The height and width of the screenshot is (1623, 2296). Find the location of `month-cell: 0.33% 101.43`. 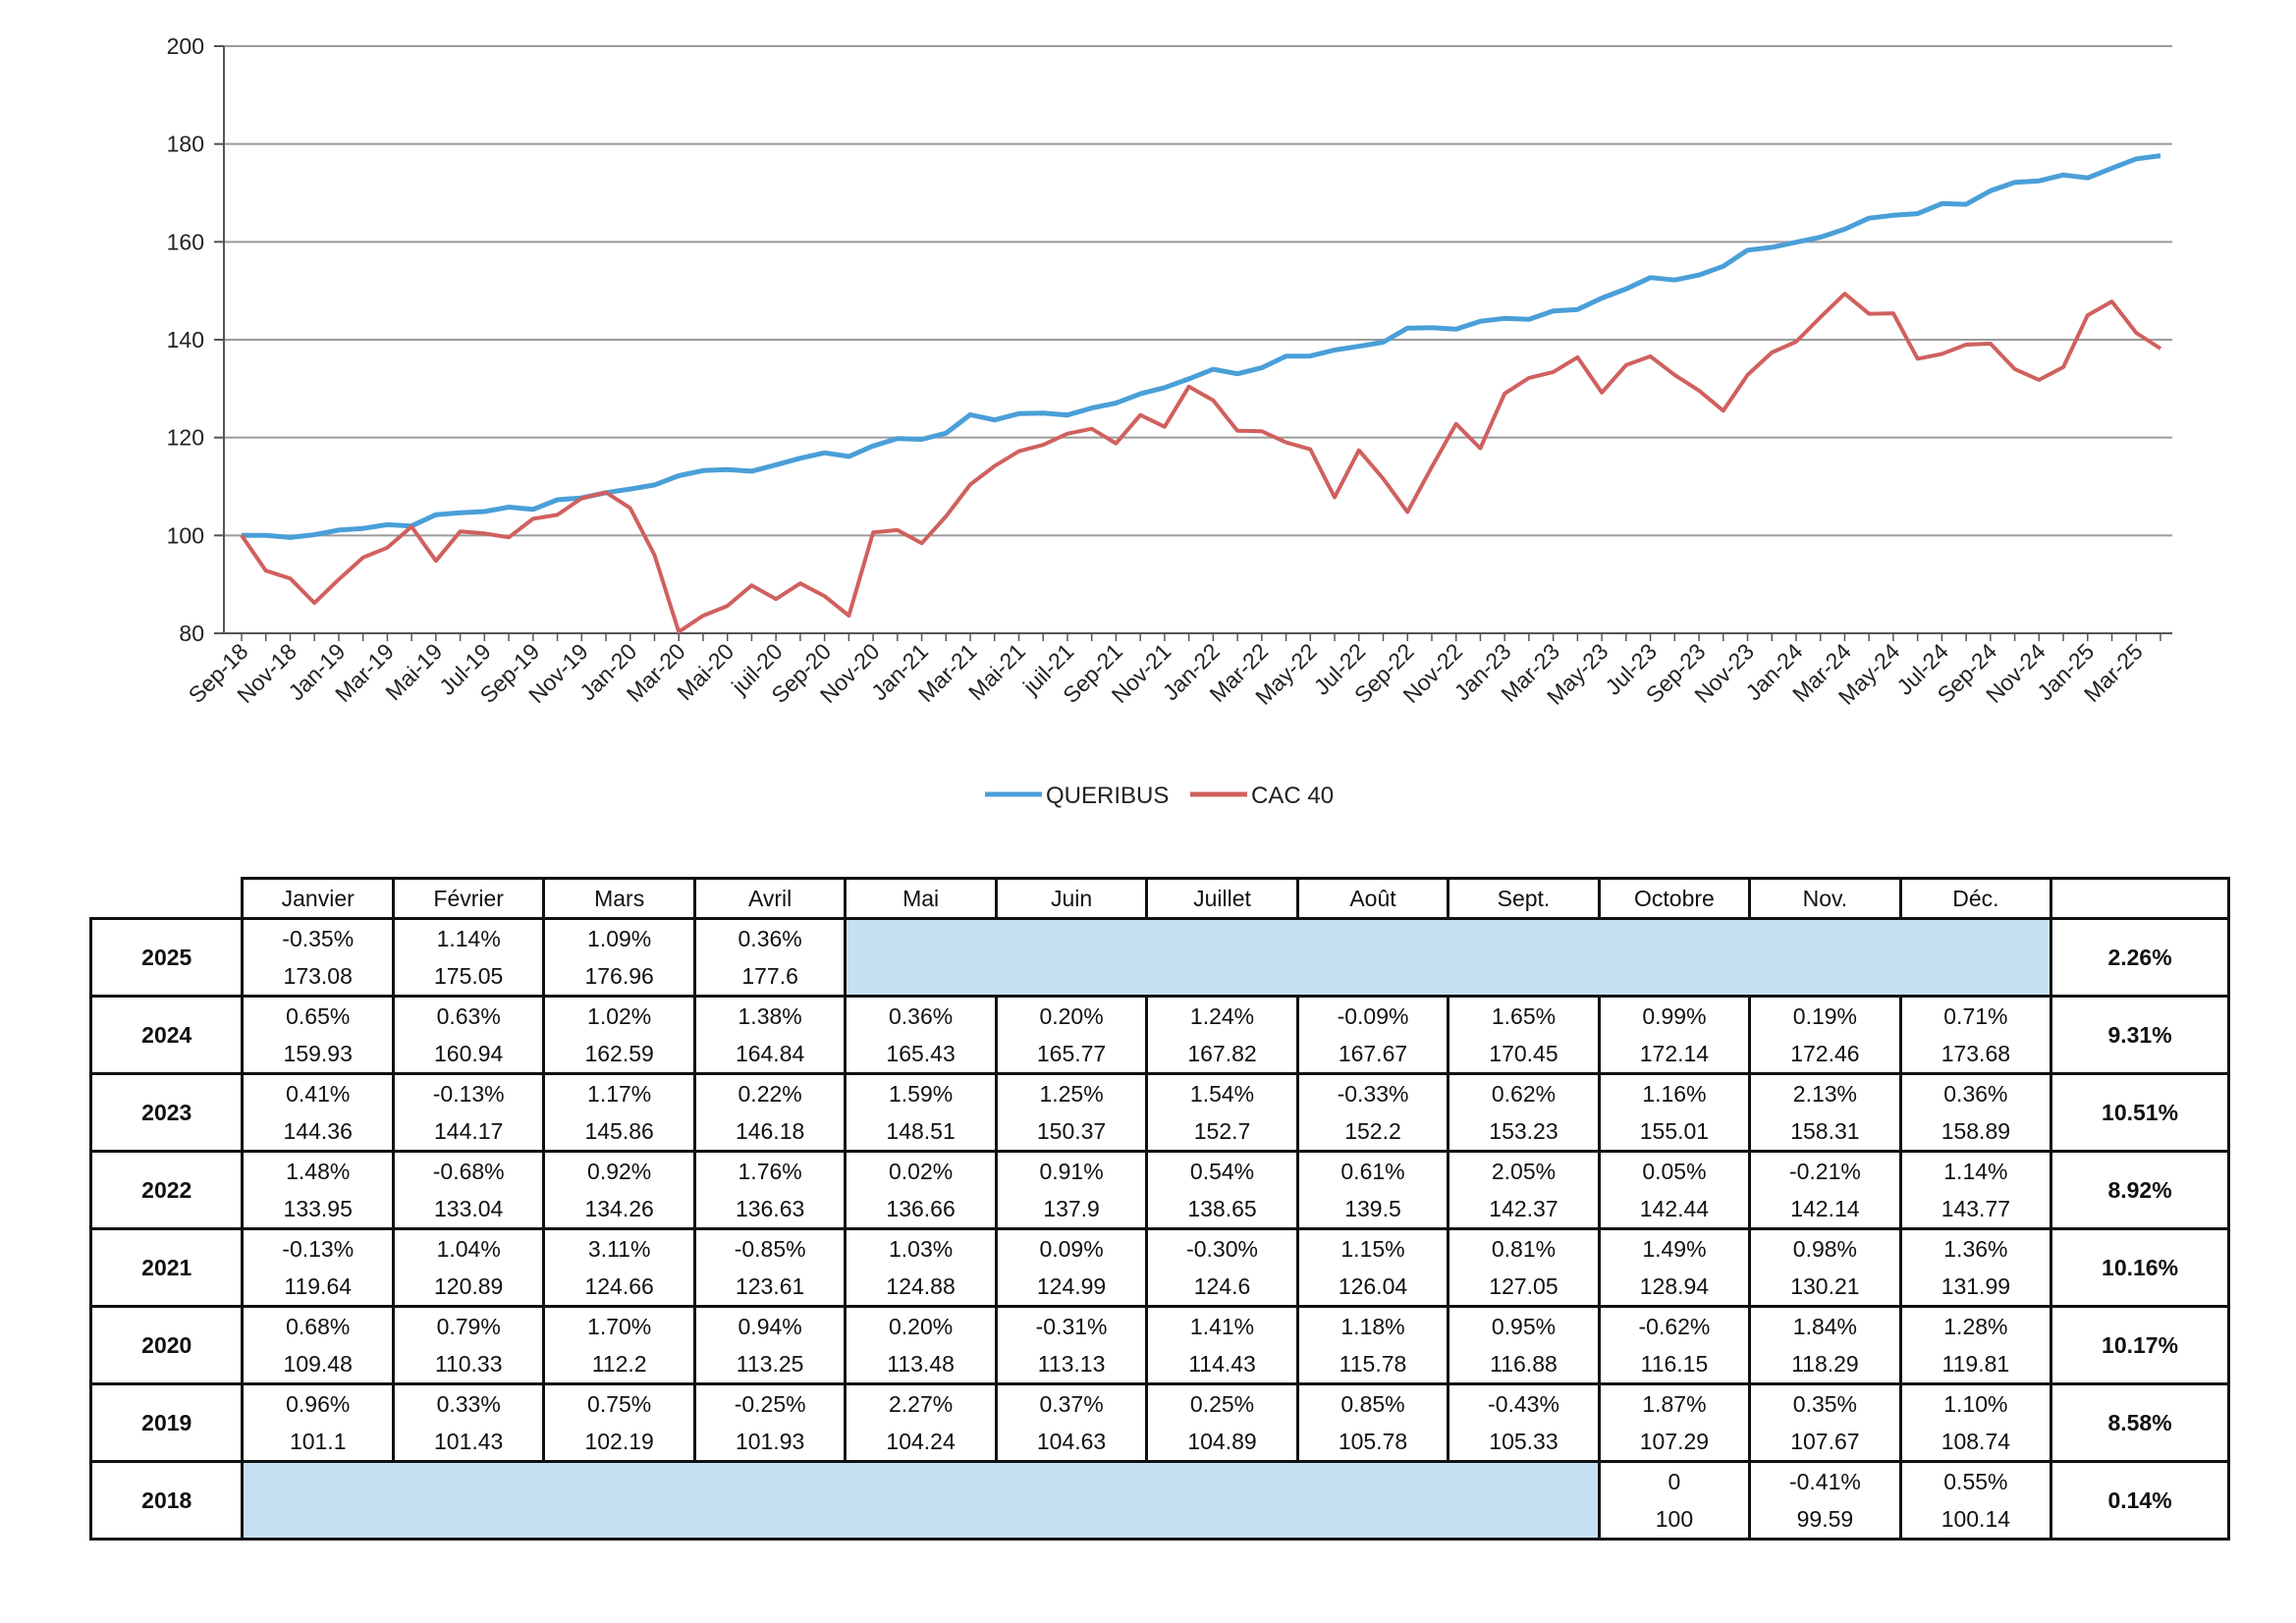

month-cell: 0.33% 101.43 is located at coordinates (468, 1422).